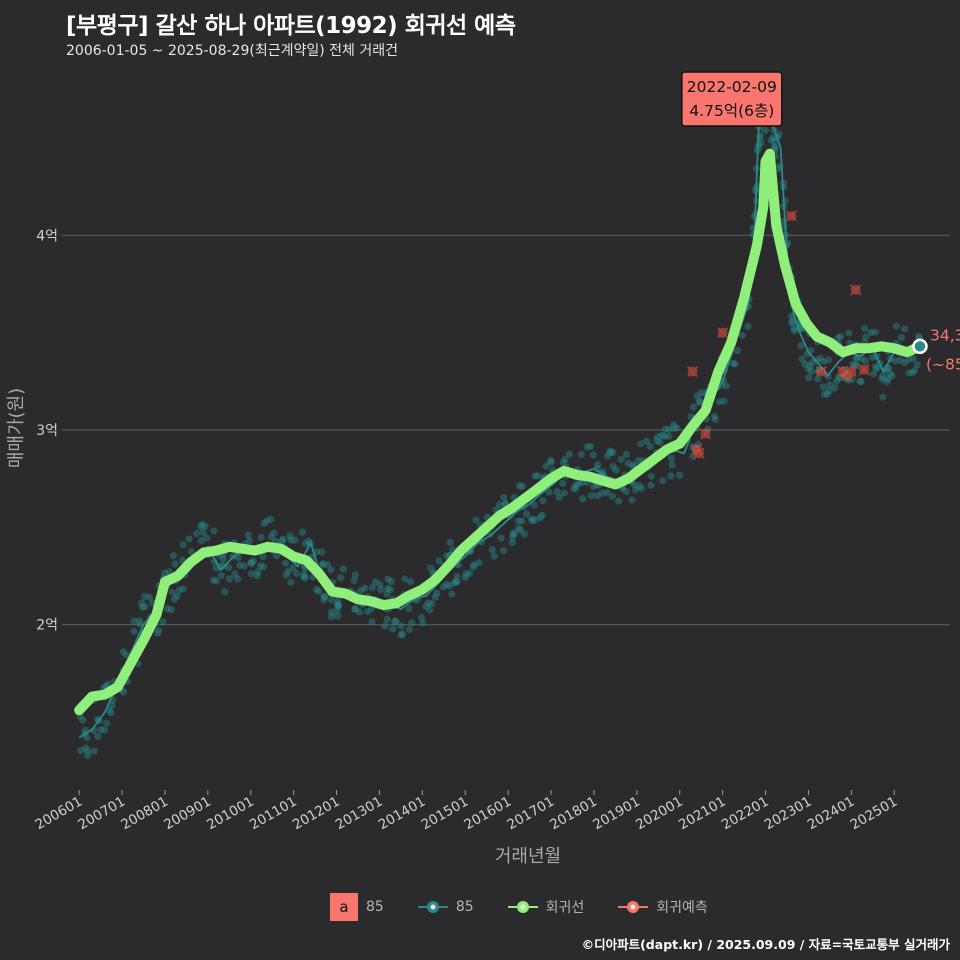 Image resolution: width=960 pixels, height=960 pixels. I want to click on x-tick-label: 201801, so click(573, 814).